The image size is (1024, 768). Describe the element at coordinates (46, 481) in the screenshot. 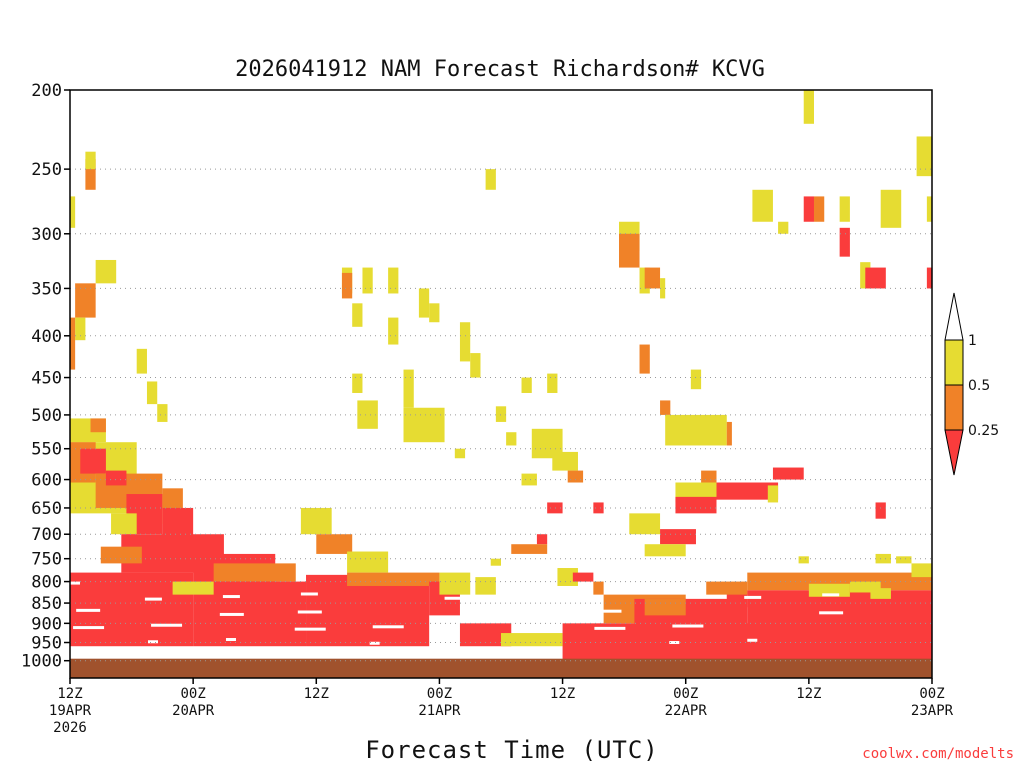

I see `ytick-label-600: 600` at that location.